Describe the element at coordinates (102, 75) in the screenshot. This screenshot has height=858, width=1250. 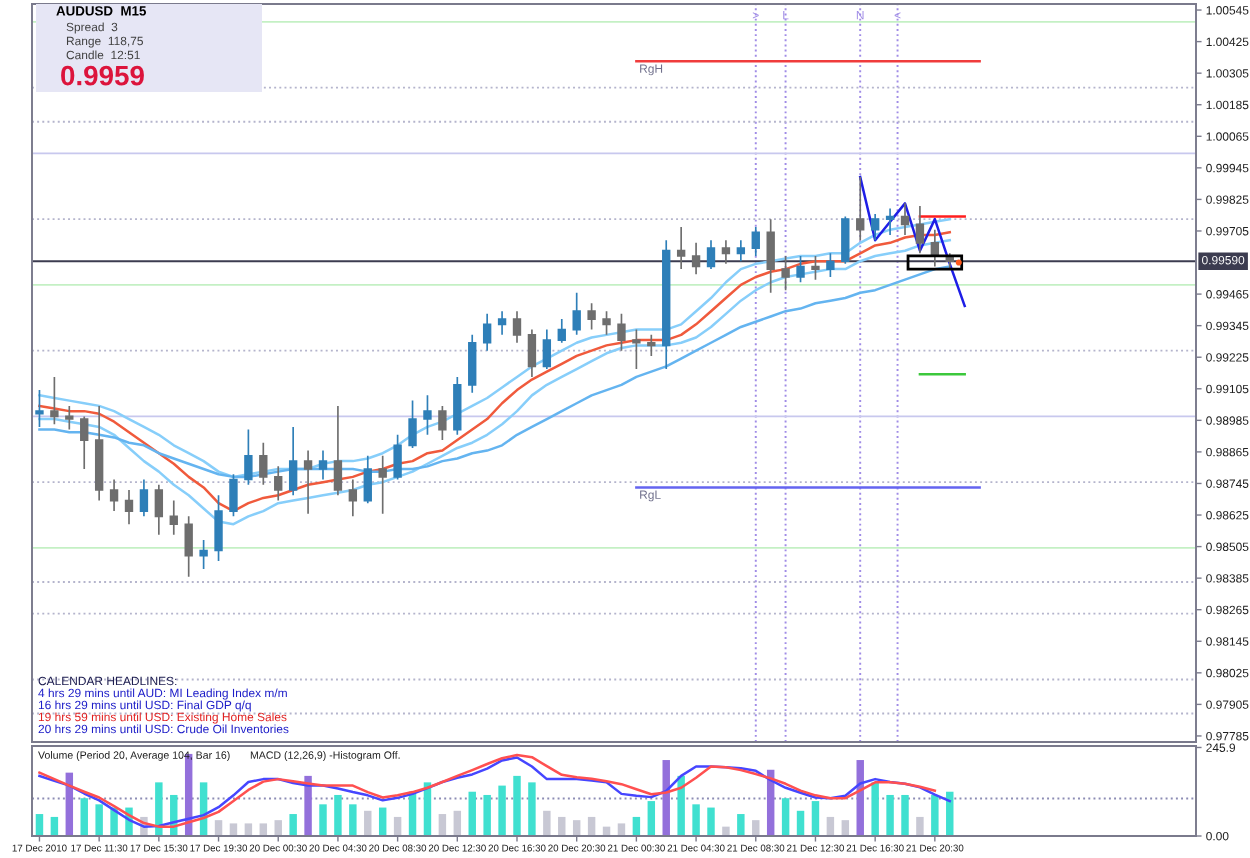
I see `annotation: 0.9959` at that location.